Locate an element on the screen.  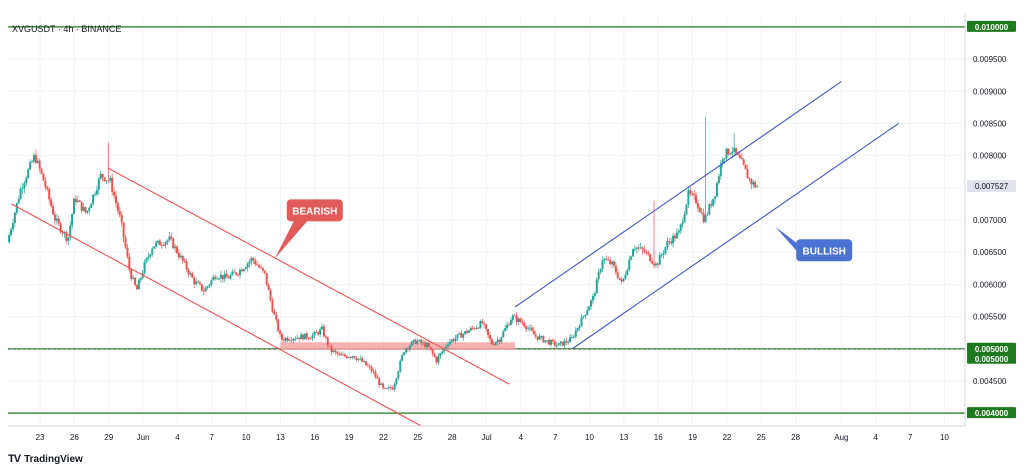
x-tick-label: Jul is located at coordinates (486, 437).